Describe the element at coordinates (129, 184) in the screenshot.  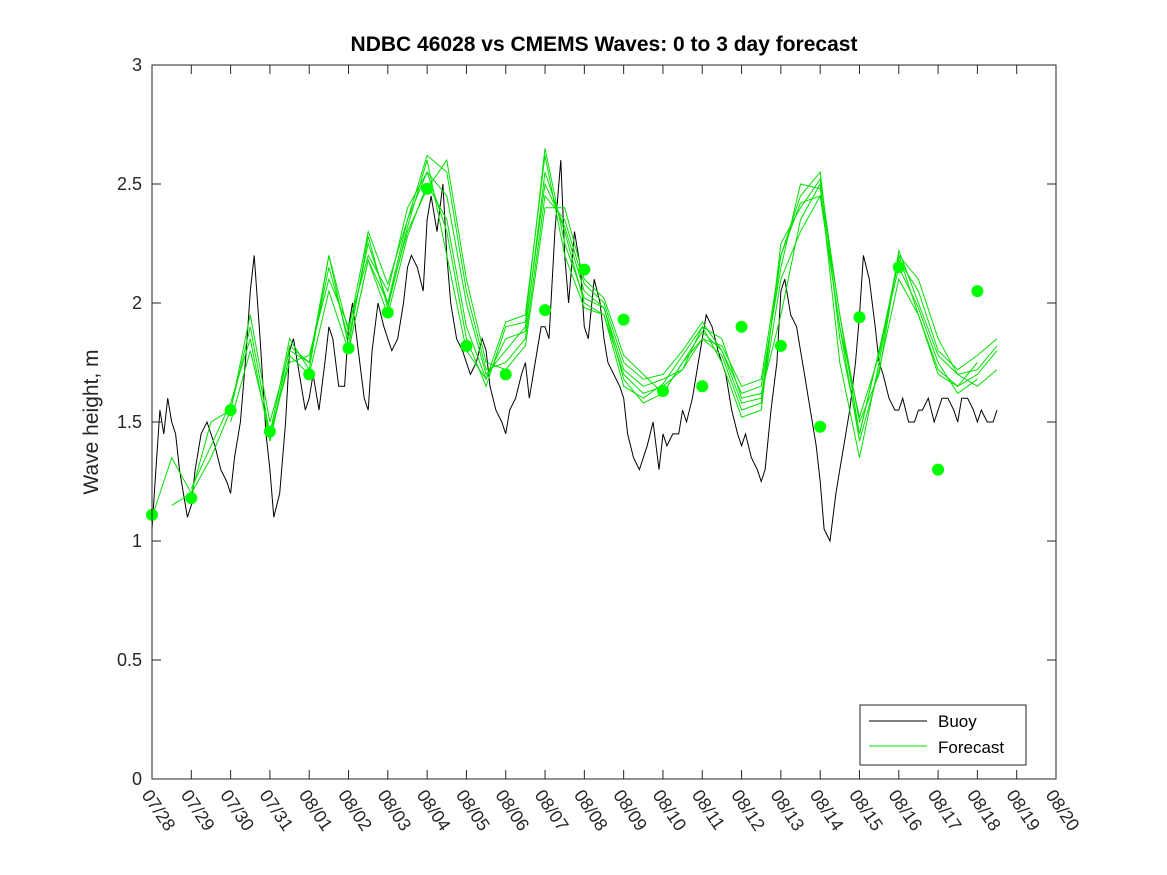
I see `y-tick-label: 2.5` at that location.